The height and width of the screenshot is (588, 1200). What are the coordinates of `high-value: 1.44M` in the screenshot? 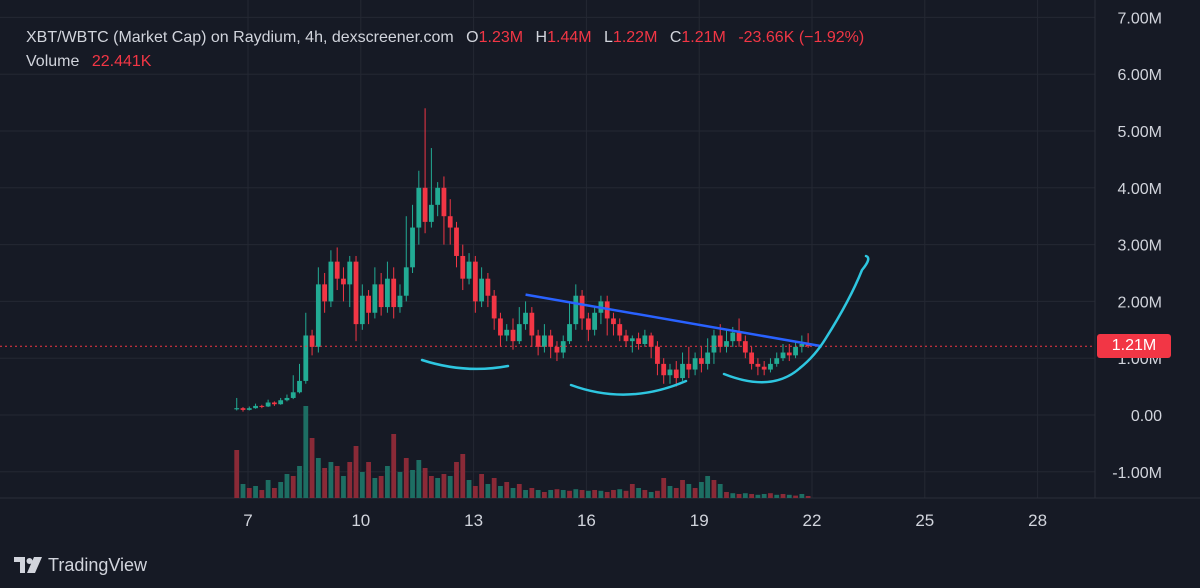 It's located at (569, 37).